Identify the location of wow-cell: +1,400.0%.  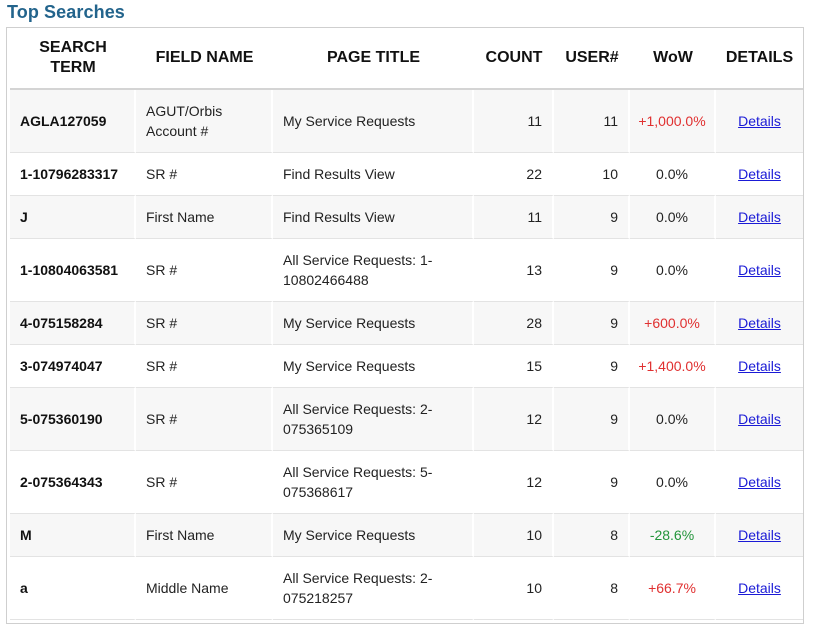
(673, 366).